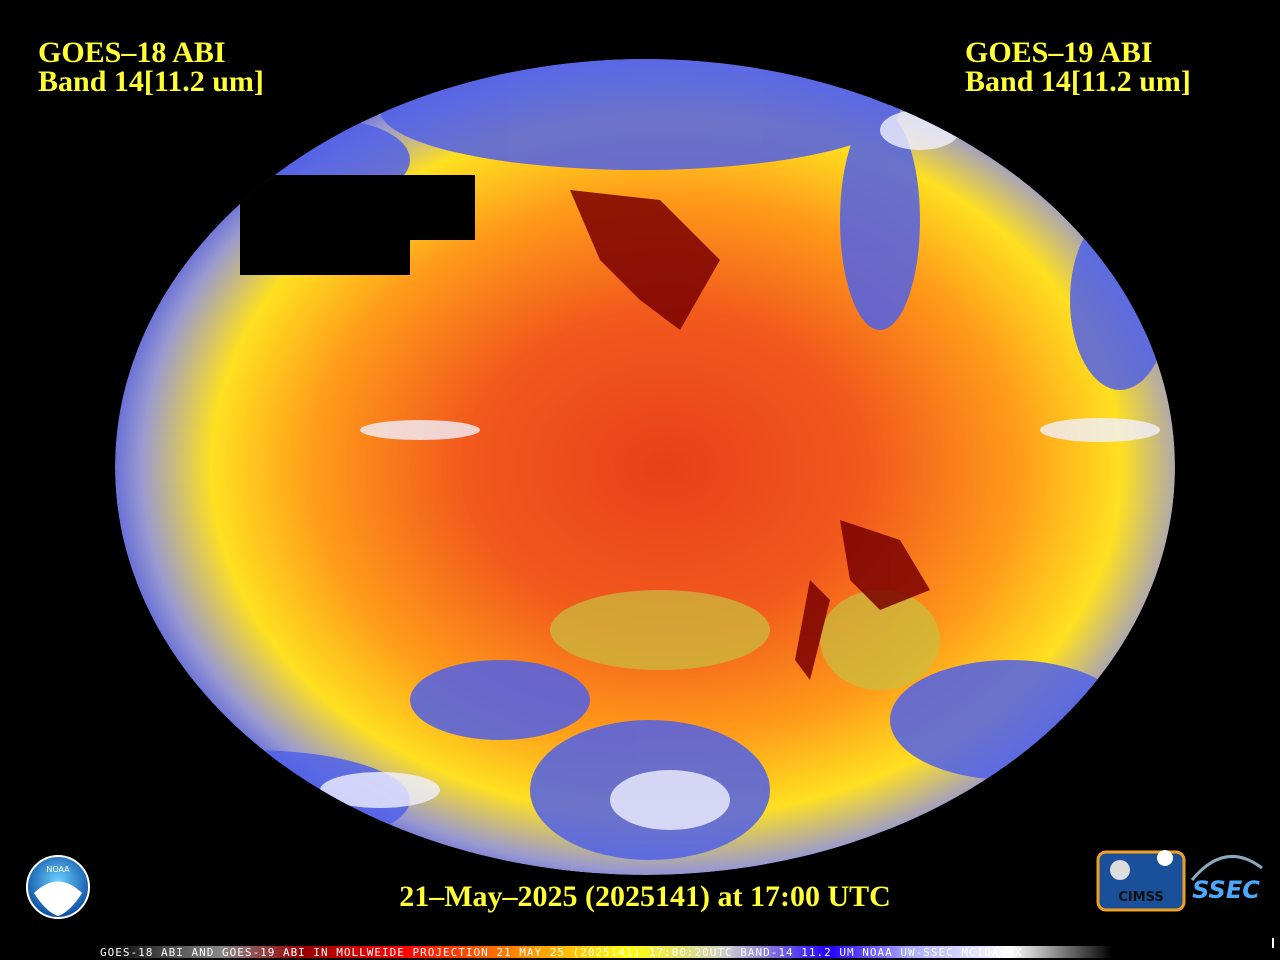 This screenshot has height=960, width=1280. What do you see at coordinates (58, 869) in the screenshot?
I see `noaa-label: NOAA` at bounding box center [58, 869].